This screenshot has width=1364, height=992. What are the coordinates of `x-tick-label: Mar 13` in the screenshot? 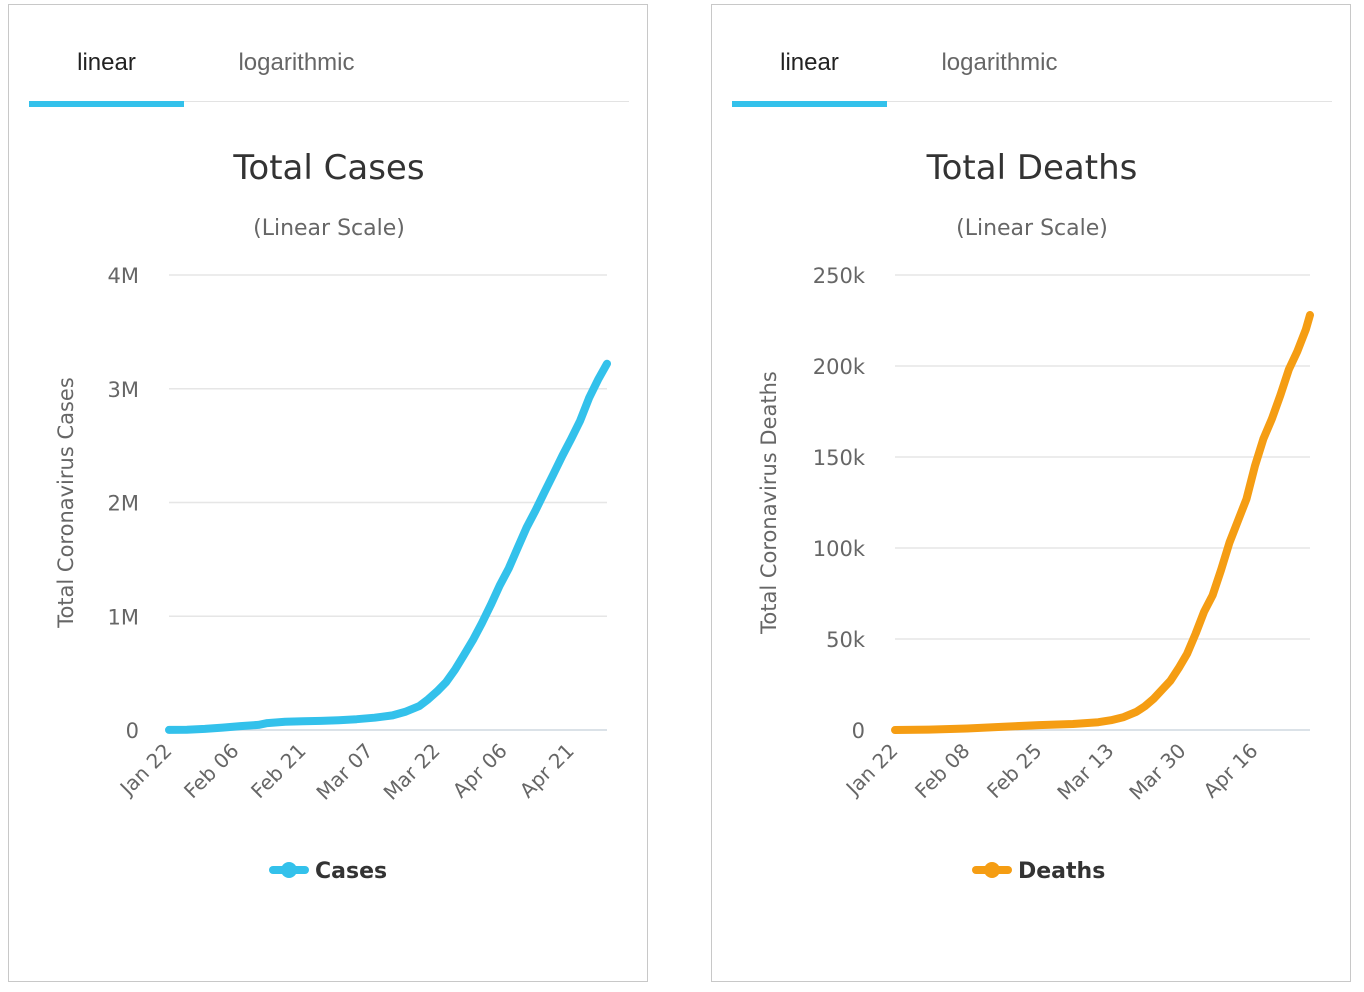 It's located at (1085, 772).